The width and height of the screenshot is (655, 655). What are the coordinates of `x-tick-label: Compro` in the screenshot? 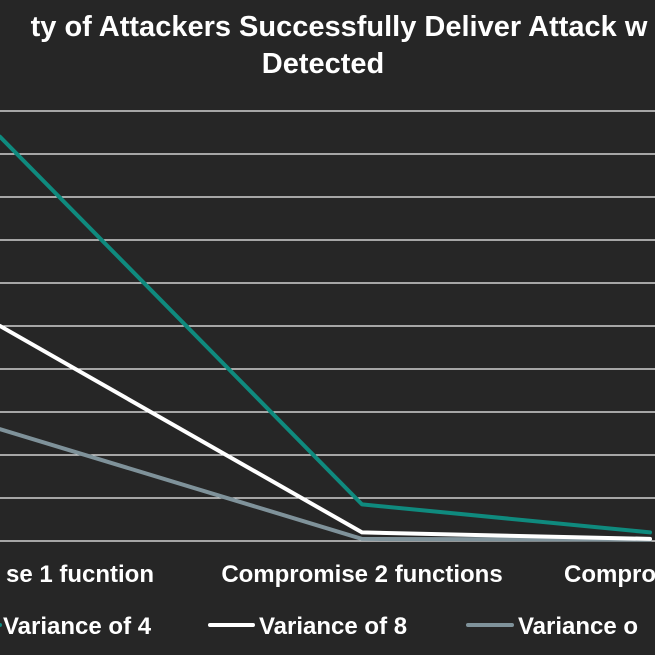 It's located at (609, 574).